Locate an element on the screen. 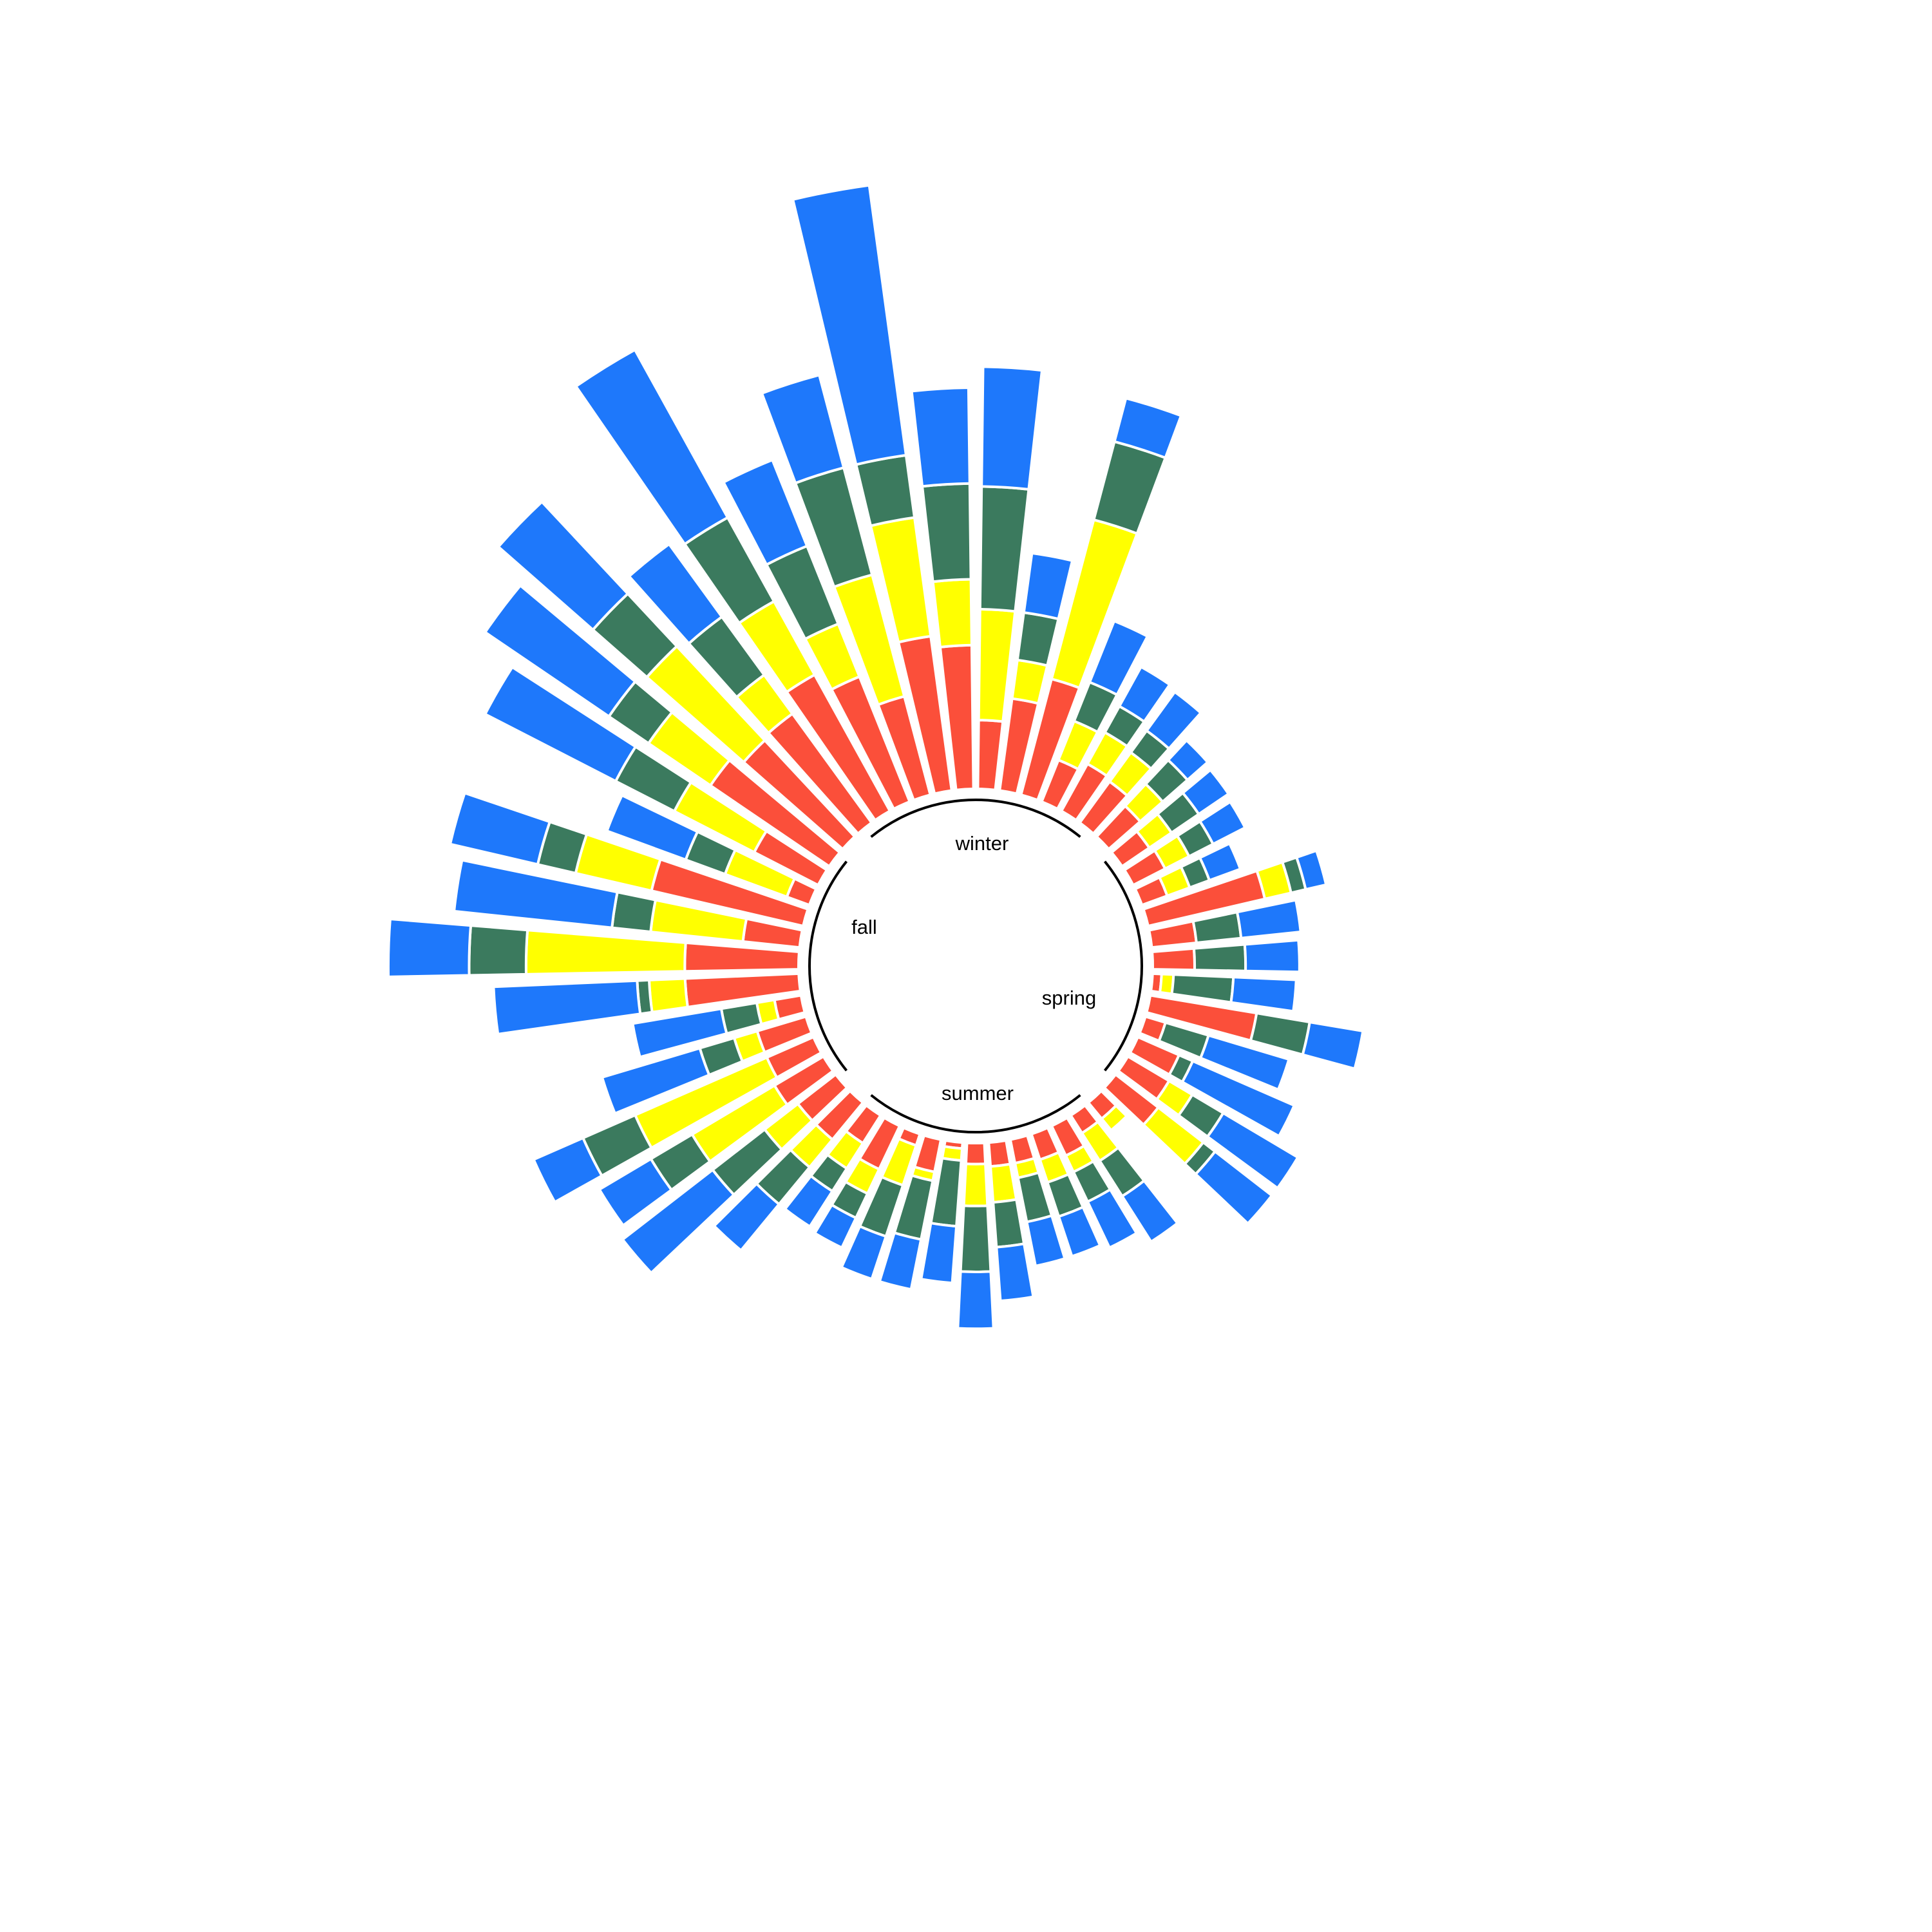  bar-0-yellow-segment is located at coordinates (997, 665).